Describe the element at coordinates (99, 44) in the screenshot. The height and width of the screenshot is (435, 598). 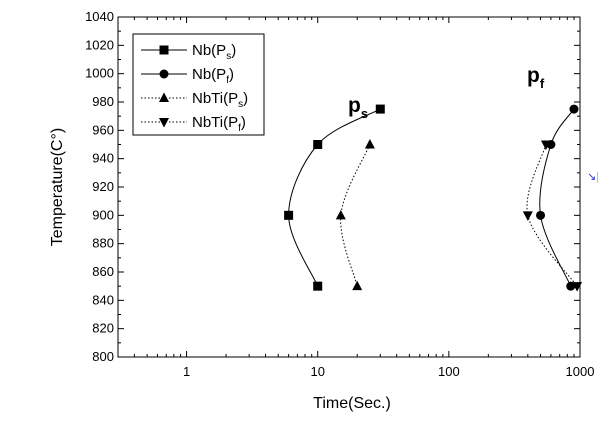
I see `y-tick-label: 1020` at that location.